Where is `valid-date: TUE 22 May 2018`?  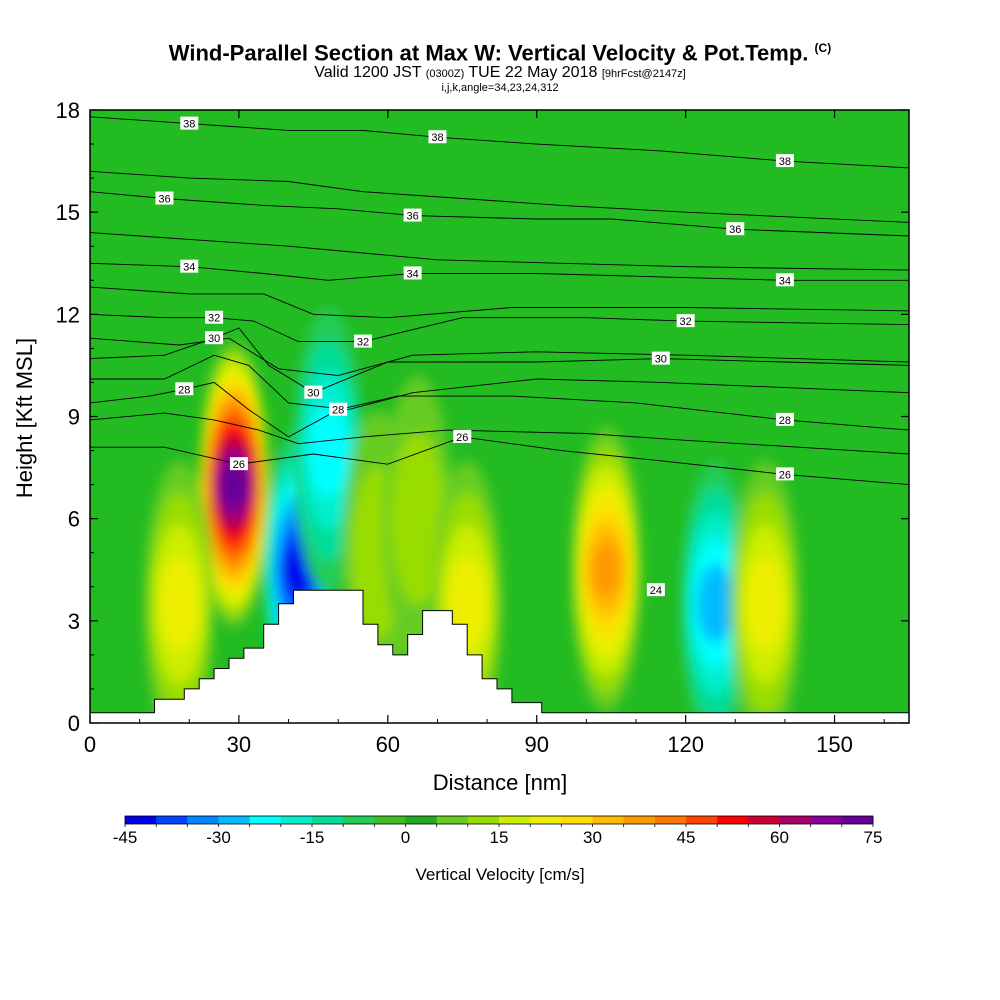
valid-date: TUE 22 May 2018 is located at coordinates (533, 73).